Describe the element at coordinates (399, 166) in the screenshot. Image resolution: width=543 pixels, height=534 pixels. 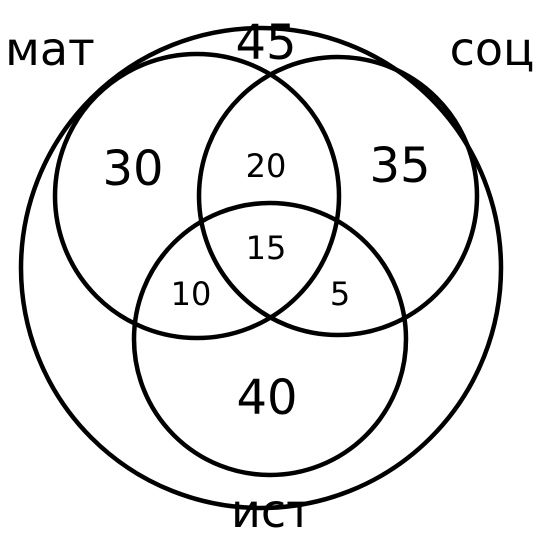
I see `soc-only-value: 35` at that location.